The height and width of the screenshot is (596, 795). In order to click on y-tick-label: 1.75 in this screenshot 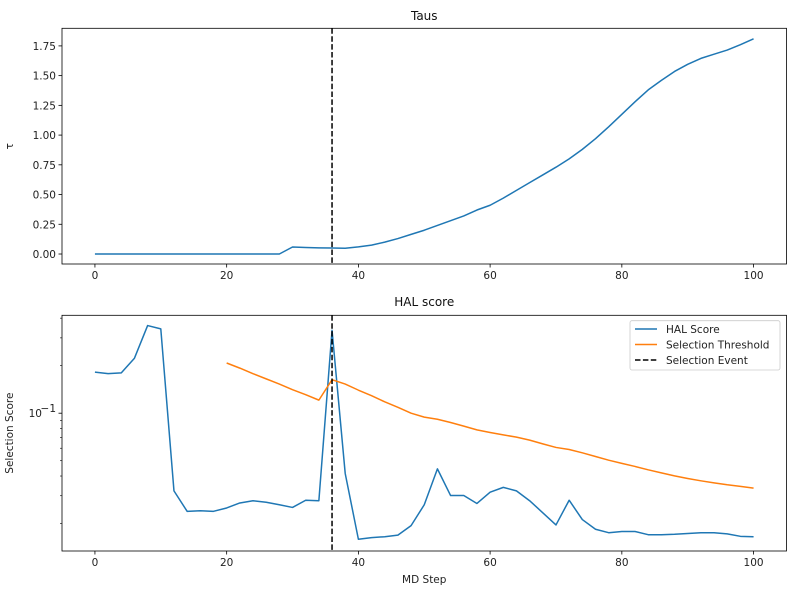, I will do `click(44, 47)`.